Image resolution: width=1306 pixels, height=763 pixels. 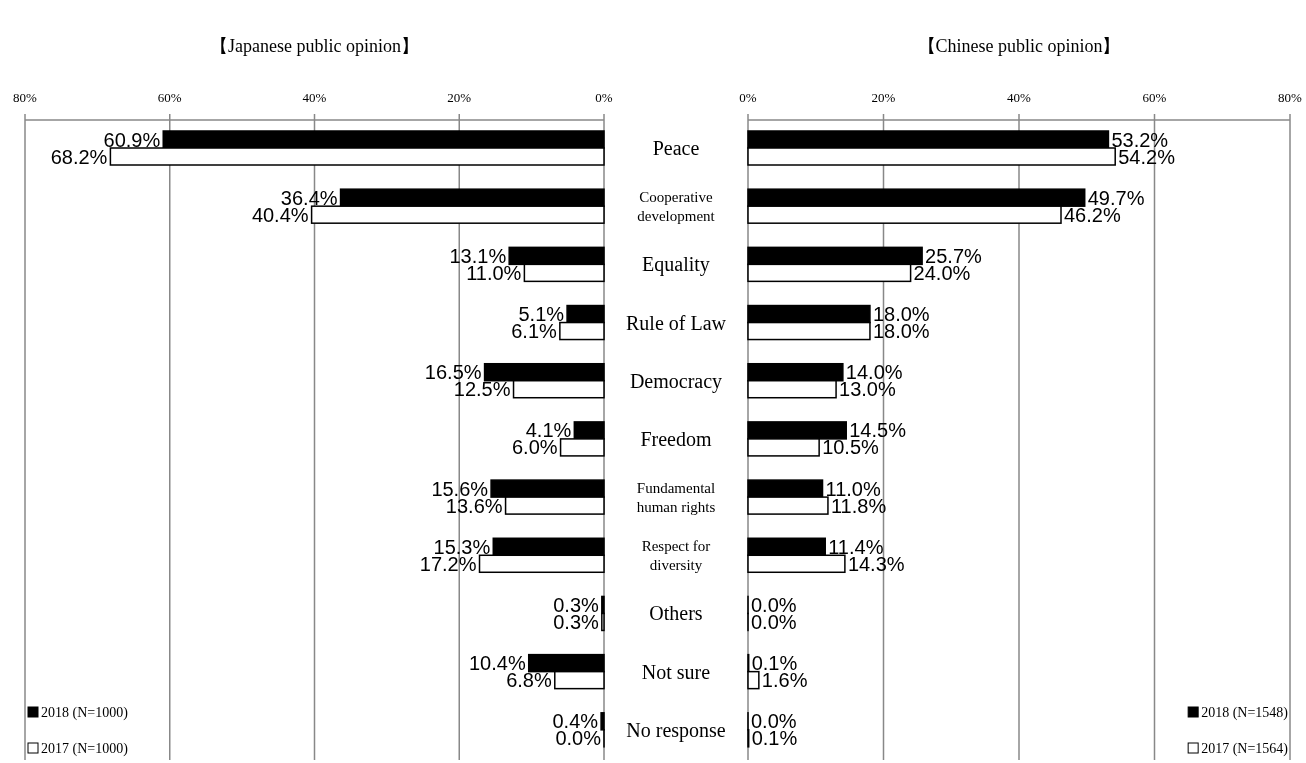 What do you see at coordinates (676, 322) in the screenshot?
I see `y-tick-label: Rule of Law` at bounding box center [676, 322].